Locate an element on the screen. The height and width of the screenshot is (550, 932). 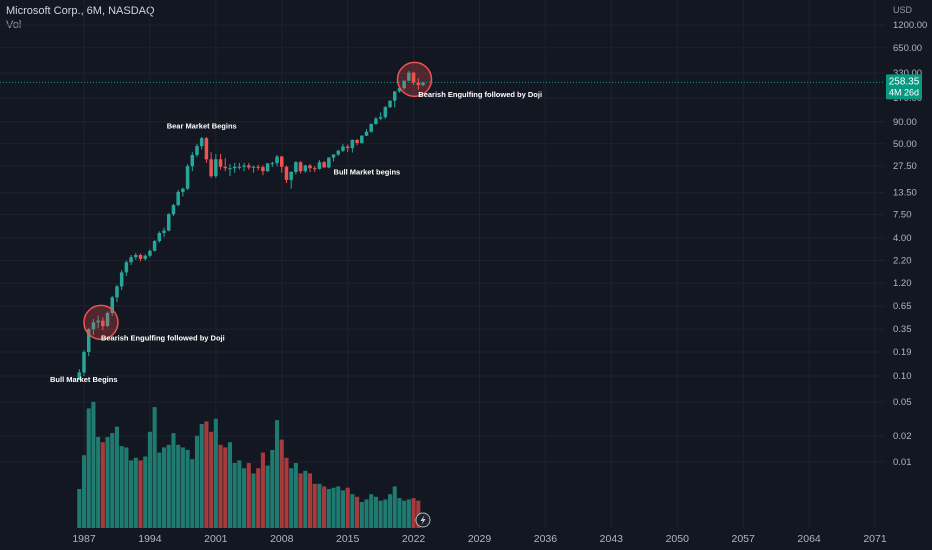
y-tick-label: 0.05 is located at coordinates (902, 402).